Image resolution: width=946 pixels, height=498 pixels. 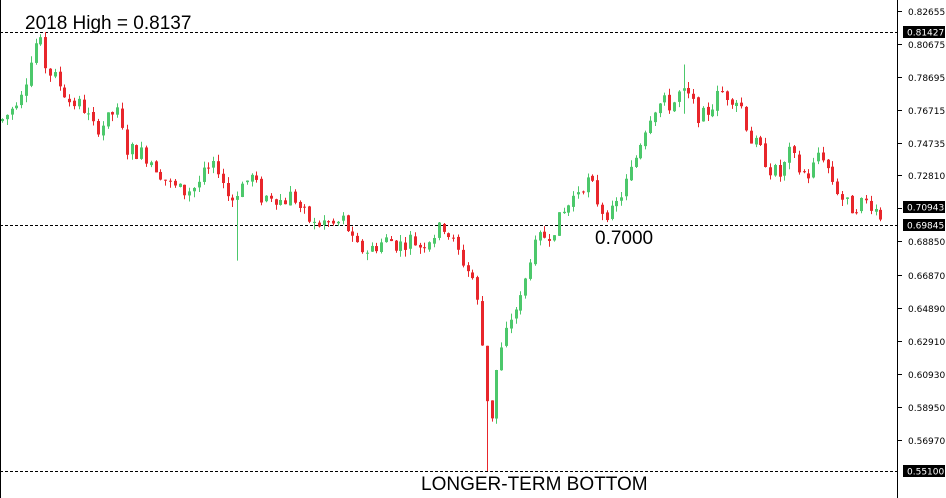 I want to click on y-tick-label: 0.68850, so click(x=926, y=243).